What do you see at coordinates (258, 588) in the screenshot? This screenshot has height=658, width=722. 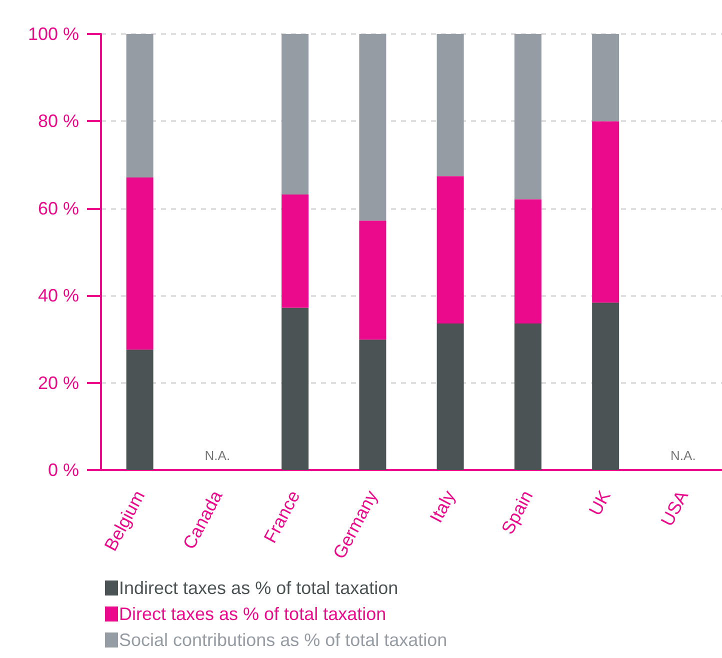 I see `legend-label: Indirect taxes as % of total taxation` at bounding box center [258, 588].